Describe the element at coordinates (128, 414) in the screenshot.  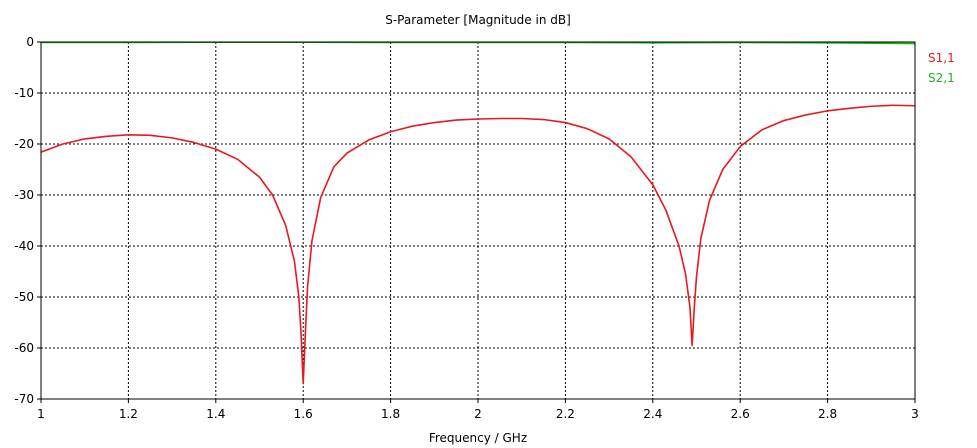
I see `x-tick-label: 1.2` at that location.